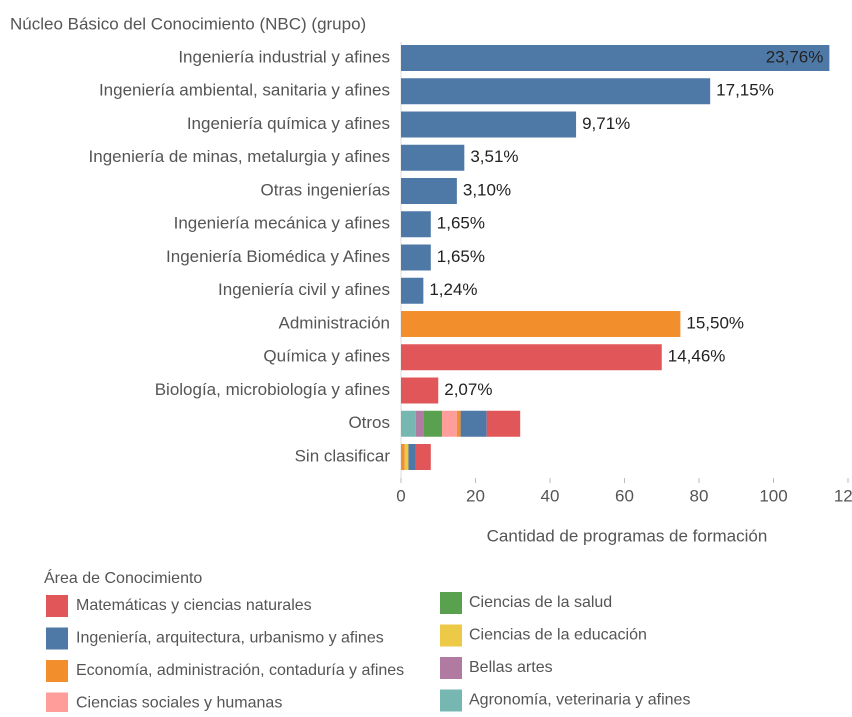  What do you see at coordinates (795, 56) in the screenshot?
I see `data-label: 23,76%` at bounding box center [795, 56].